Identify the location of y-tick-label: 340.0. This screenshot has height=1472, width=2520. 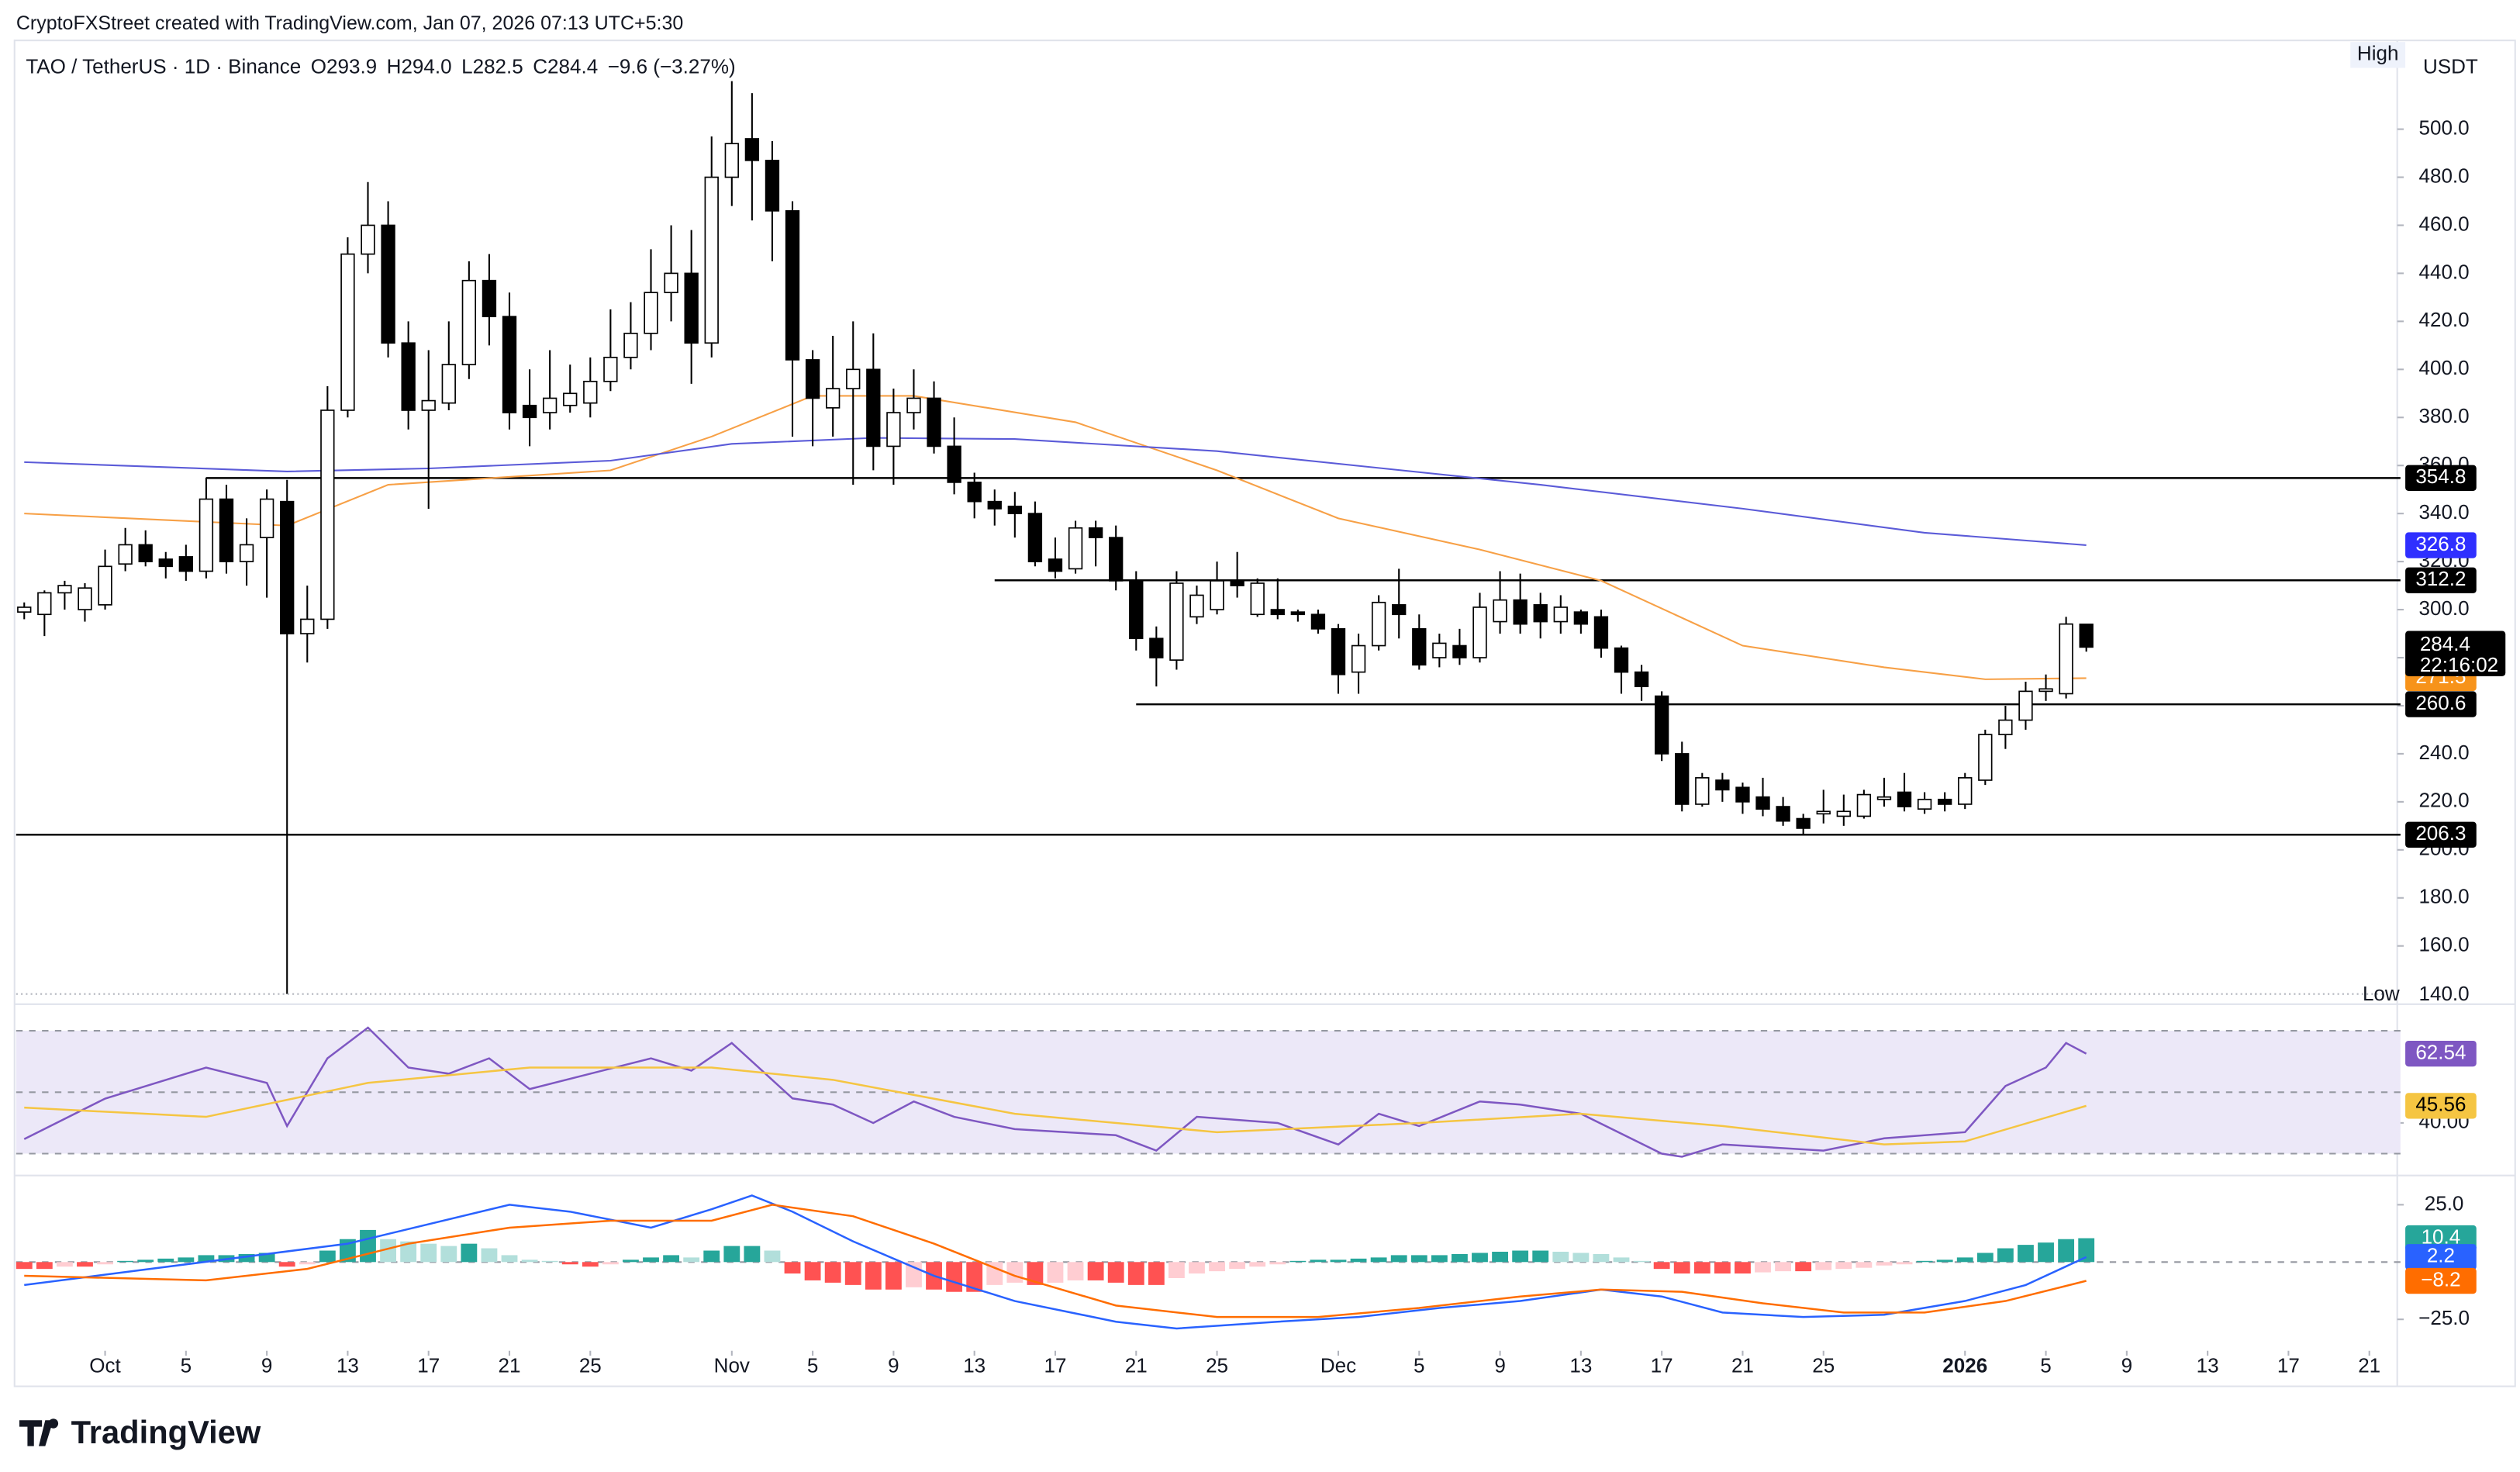
(2444, 511).